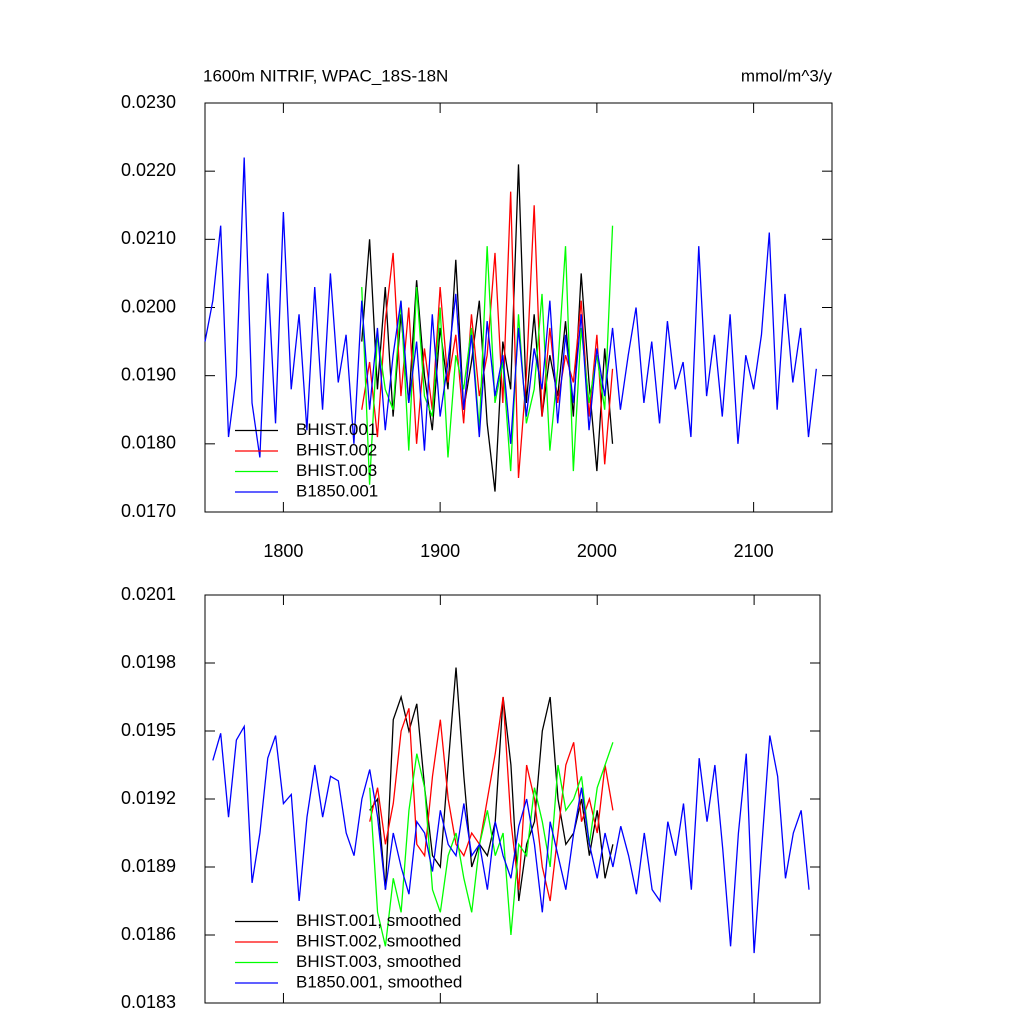 The height and width of the screenshot is (1024, 1024). Describe the element at coordinates (378, 940) in the screenshot. I see `legend-label: BHIST.002, smoothed` at that location.